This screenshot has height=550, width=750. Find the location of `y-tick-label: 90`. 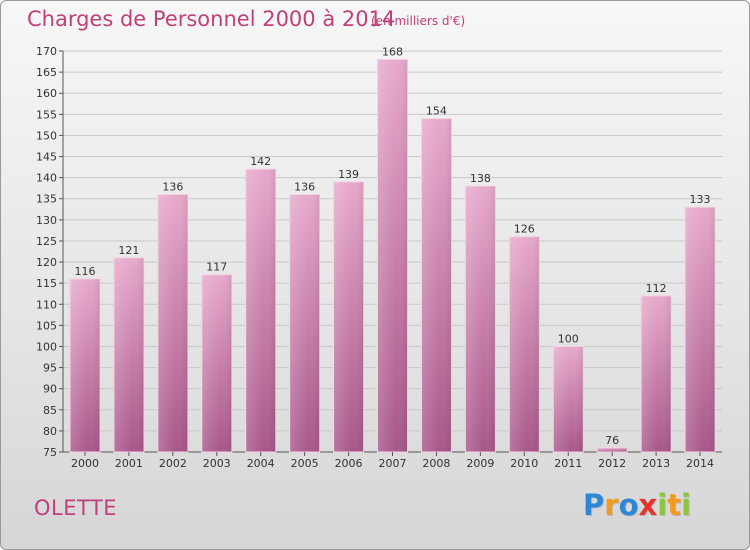

y-tick-label: 90 is located at coordinates (50, 389).